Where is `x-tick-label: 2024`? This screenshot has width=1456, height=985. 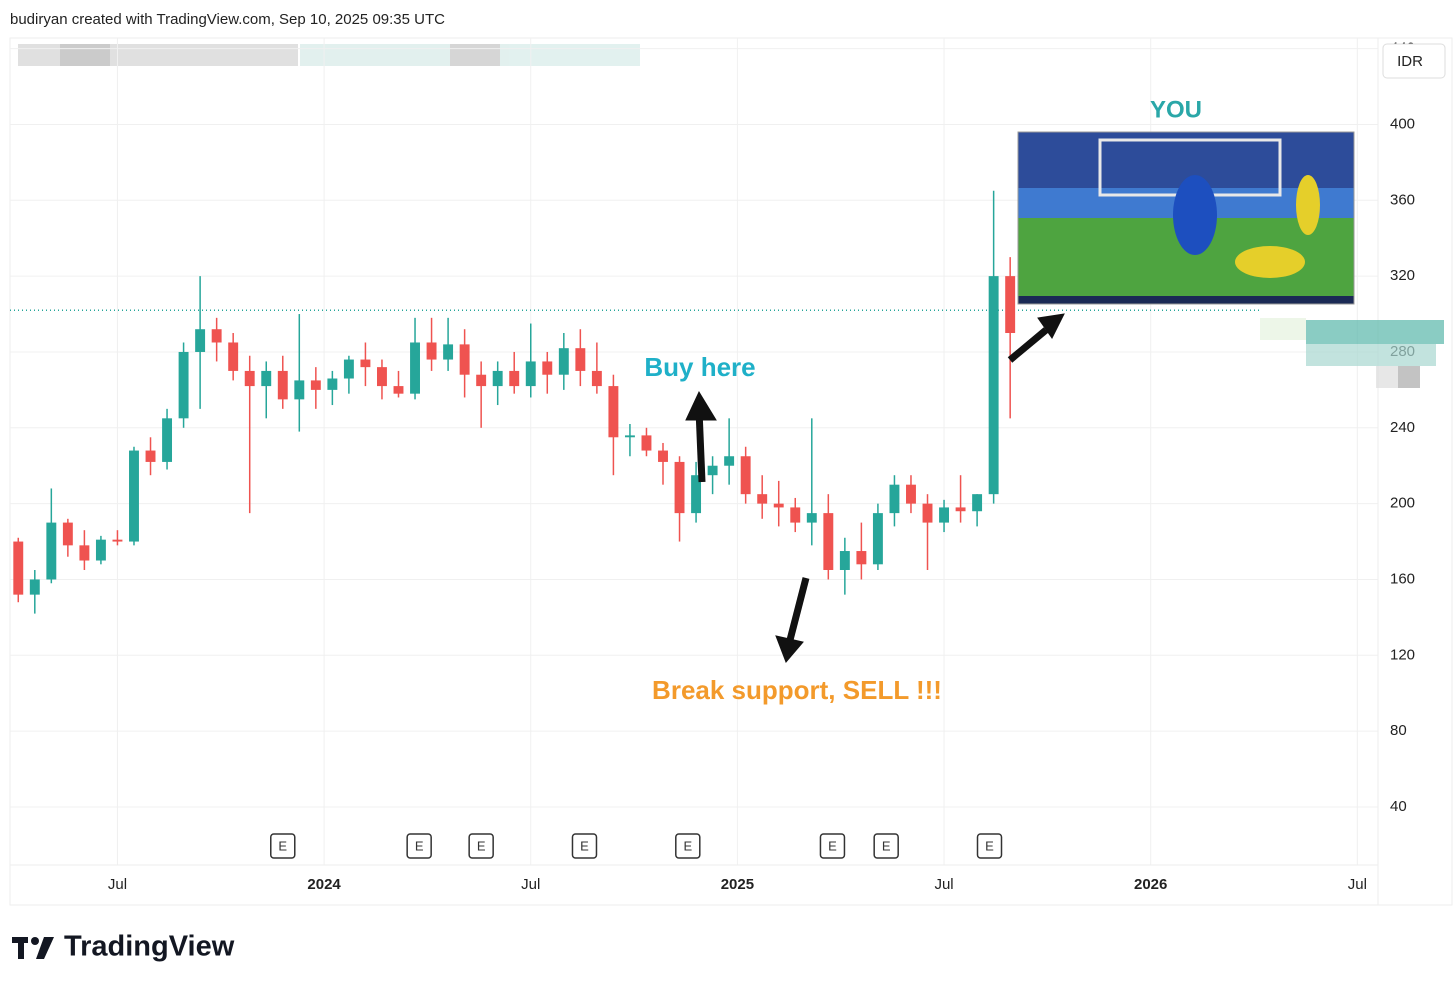
x-tick-label: 2024 is located at coordinates (324, 884).